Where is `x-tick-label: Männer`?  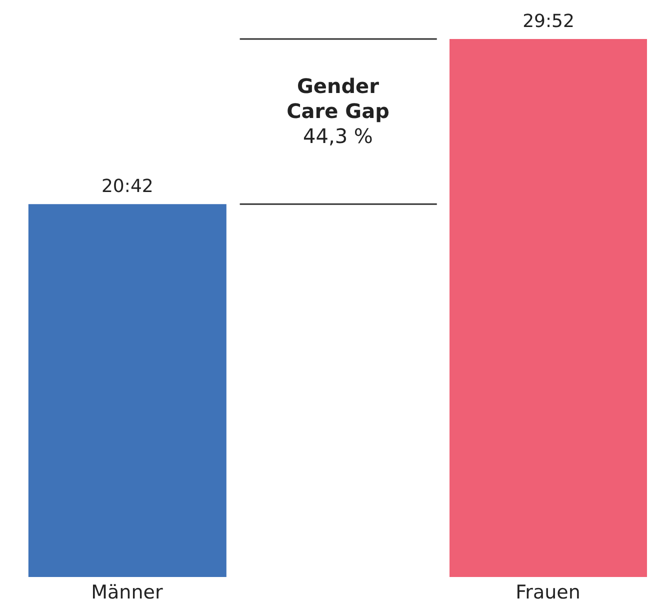 x-tick-label: Männer is located at coordinates (127, 592).